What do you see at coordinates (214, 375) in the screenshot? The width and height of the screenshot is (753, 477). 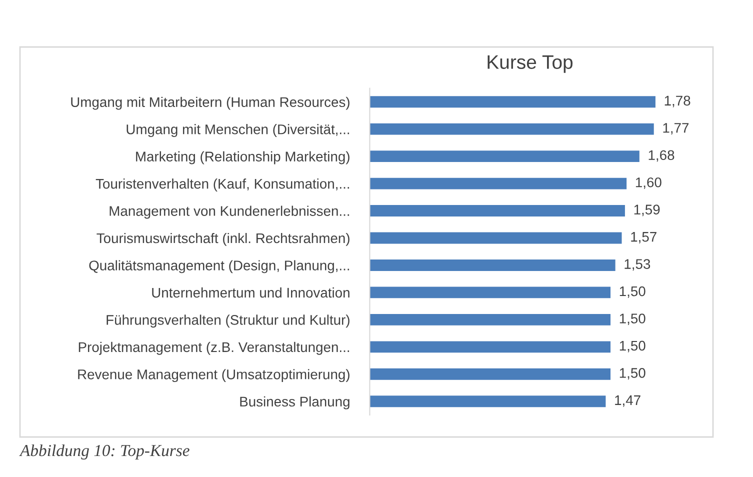 I see `y-tick-label: Revenue Management (Umsatzoptimierung)` at bounding box center [214, 375].